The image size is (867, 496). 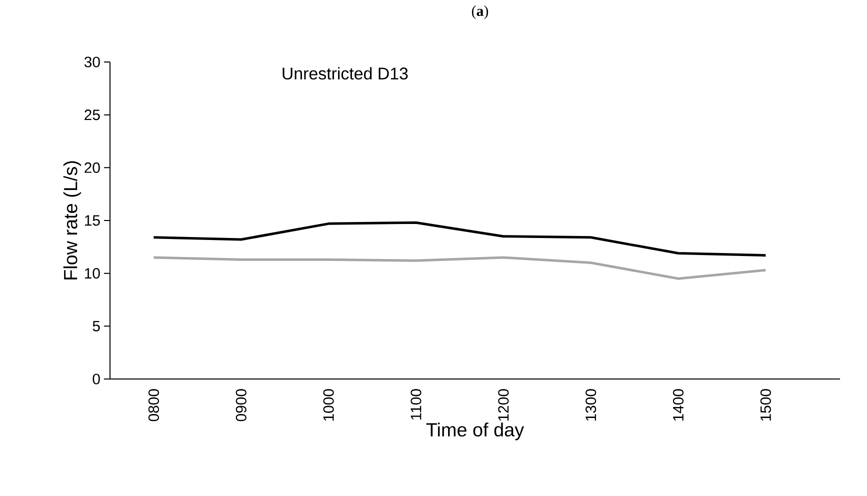 I want to click on x-tick-label: 1000, so click(x=328, y=405).